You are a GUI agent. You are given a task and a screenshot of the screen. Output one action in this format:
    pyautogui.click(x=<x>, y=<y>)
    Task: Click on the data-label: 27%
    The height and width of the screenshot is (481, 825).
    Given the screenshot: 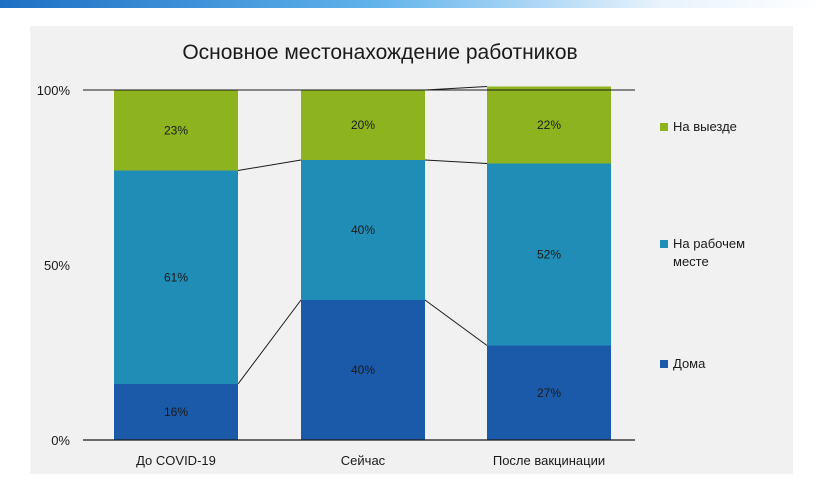 What is the action you would take?
    pyautogui.click(x=549, y=393)
    